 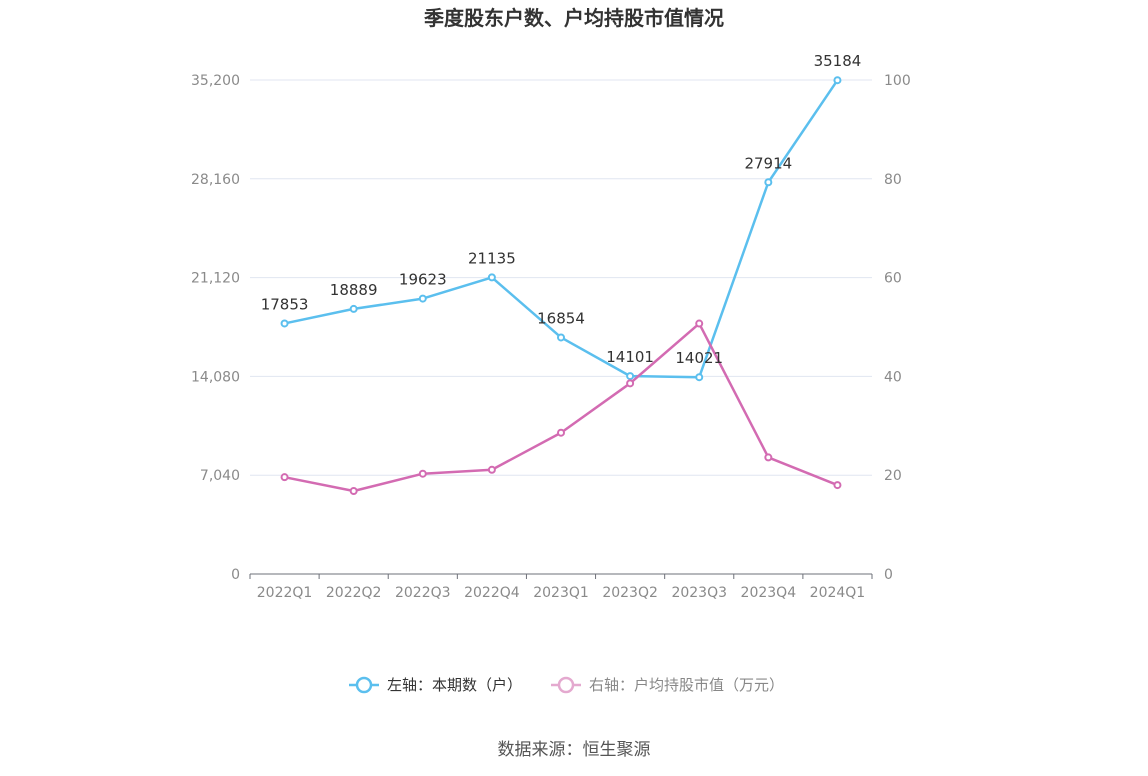 I want to click on x-tick-label: 2023Q1, so click(x=561, y=593).